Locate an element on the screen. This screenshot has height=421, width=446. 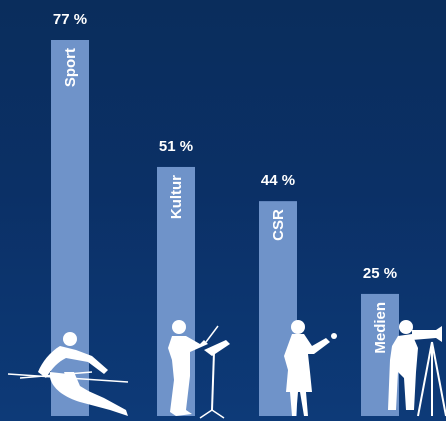
skier-icon is located at coordinates (68, 374).